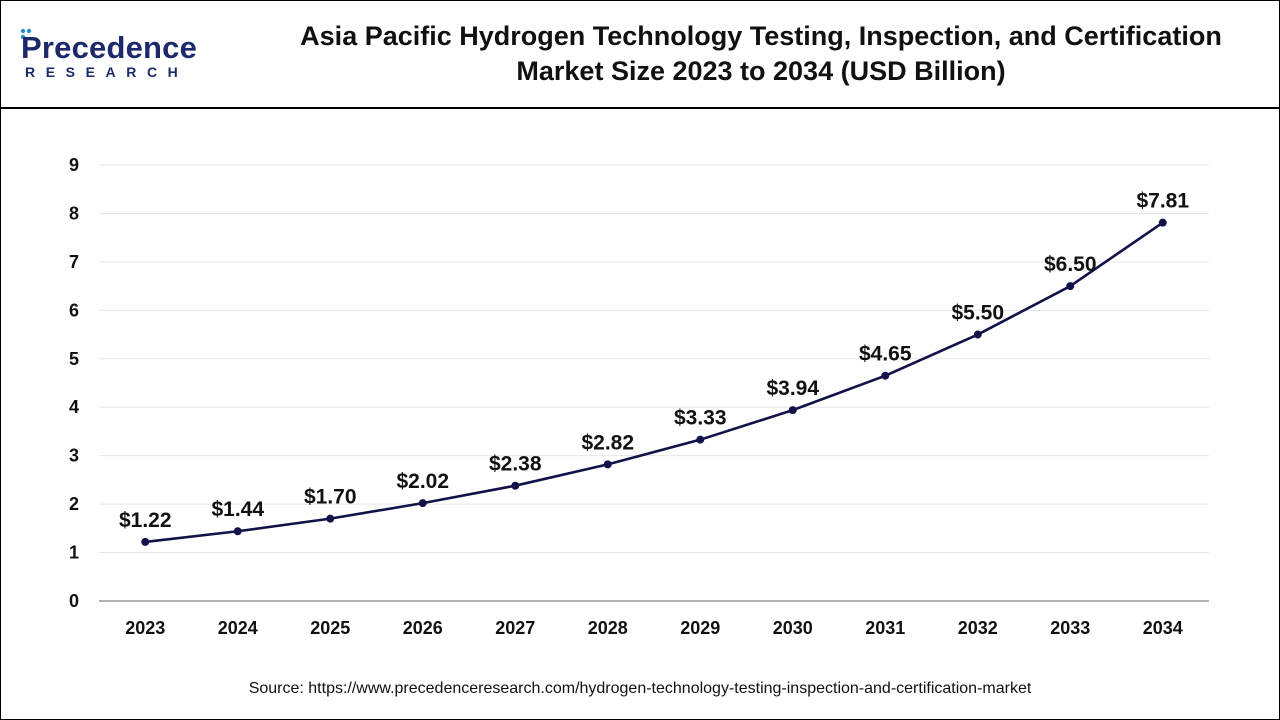 This screenshot has width=1280, height=720. What do you see at coordinates (1070, 628) in the screenshot?
I see `x-tick-label: 2033` at bounding box center [1070, 628].